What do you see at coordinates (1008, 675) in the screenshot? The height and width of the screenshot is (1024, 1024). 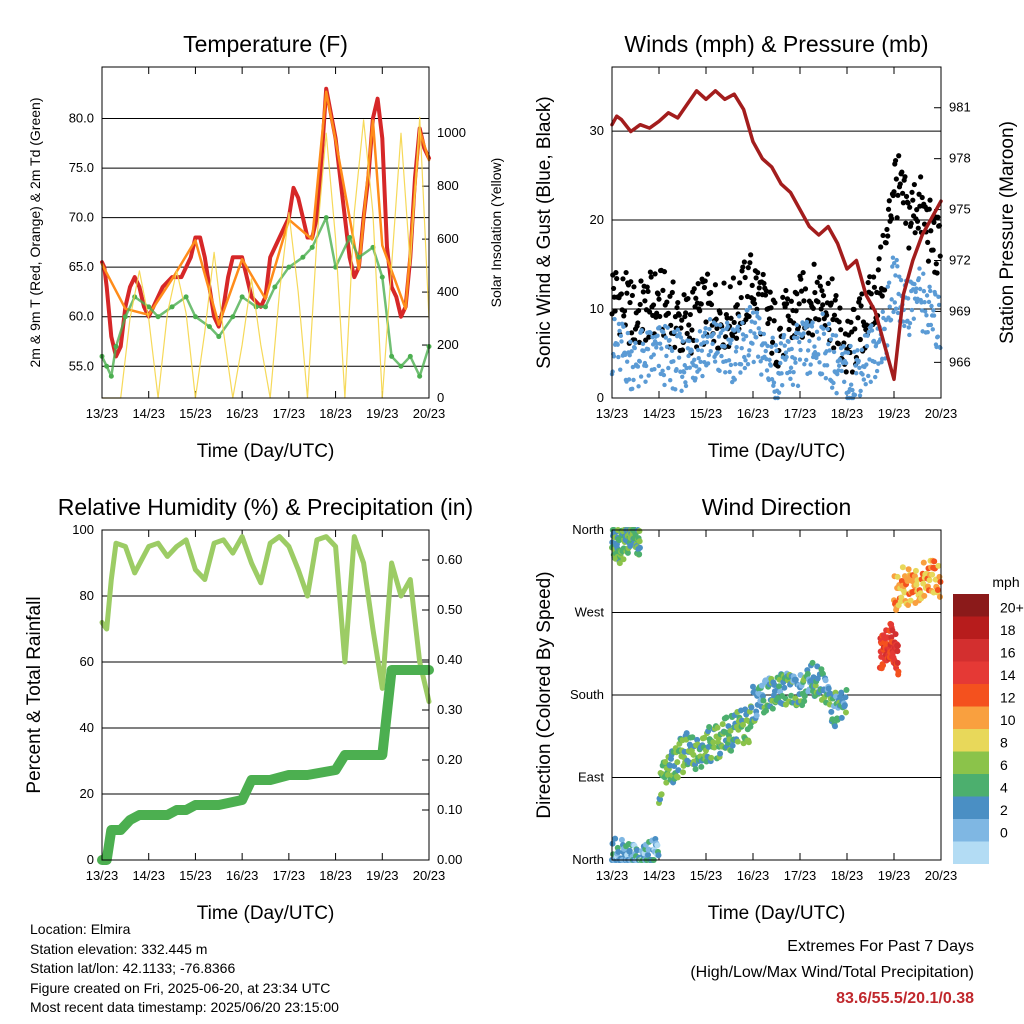 I see `colorbar-label: 14` at bounding box center [1008, 675].